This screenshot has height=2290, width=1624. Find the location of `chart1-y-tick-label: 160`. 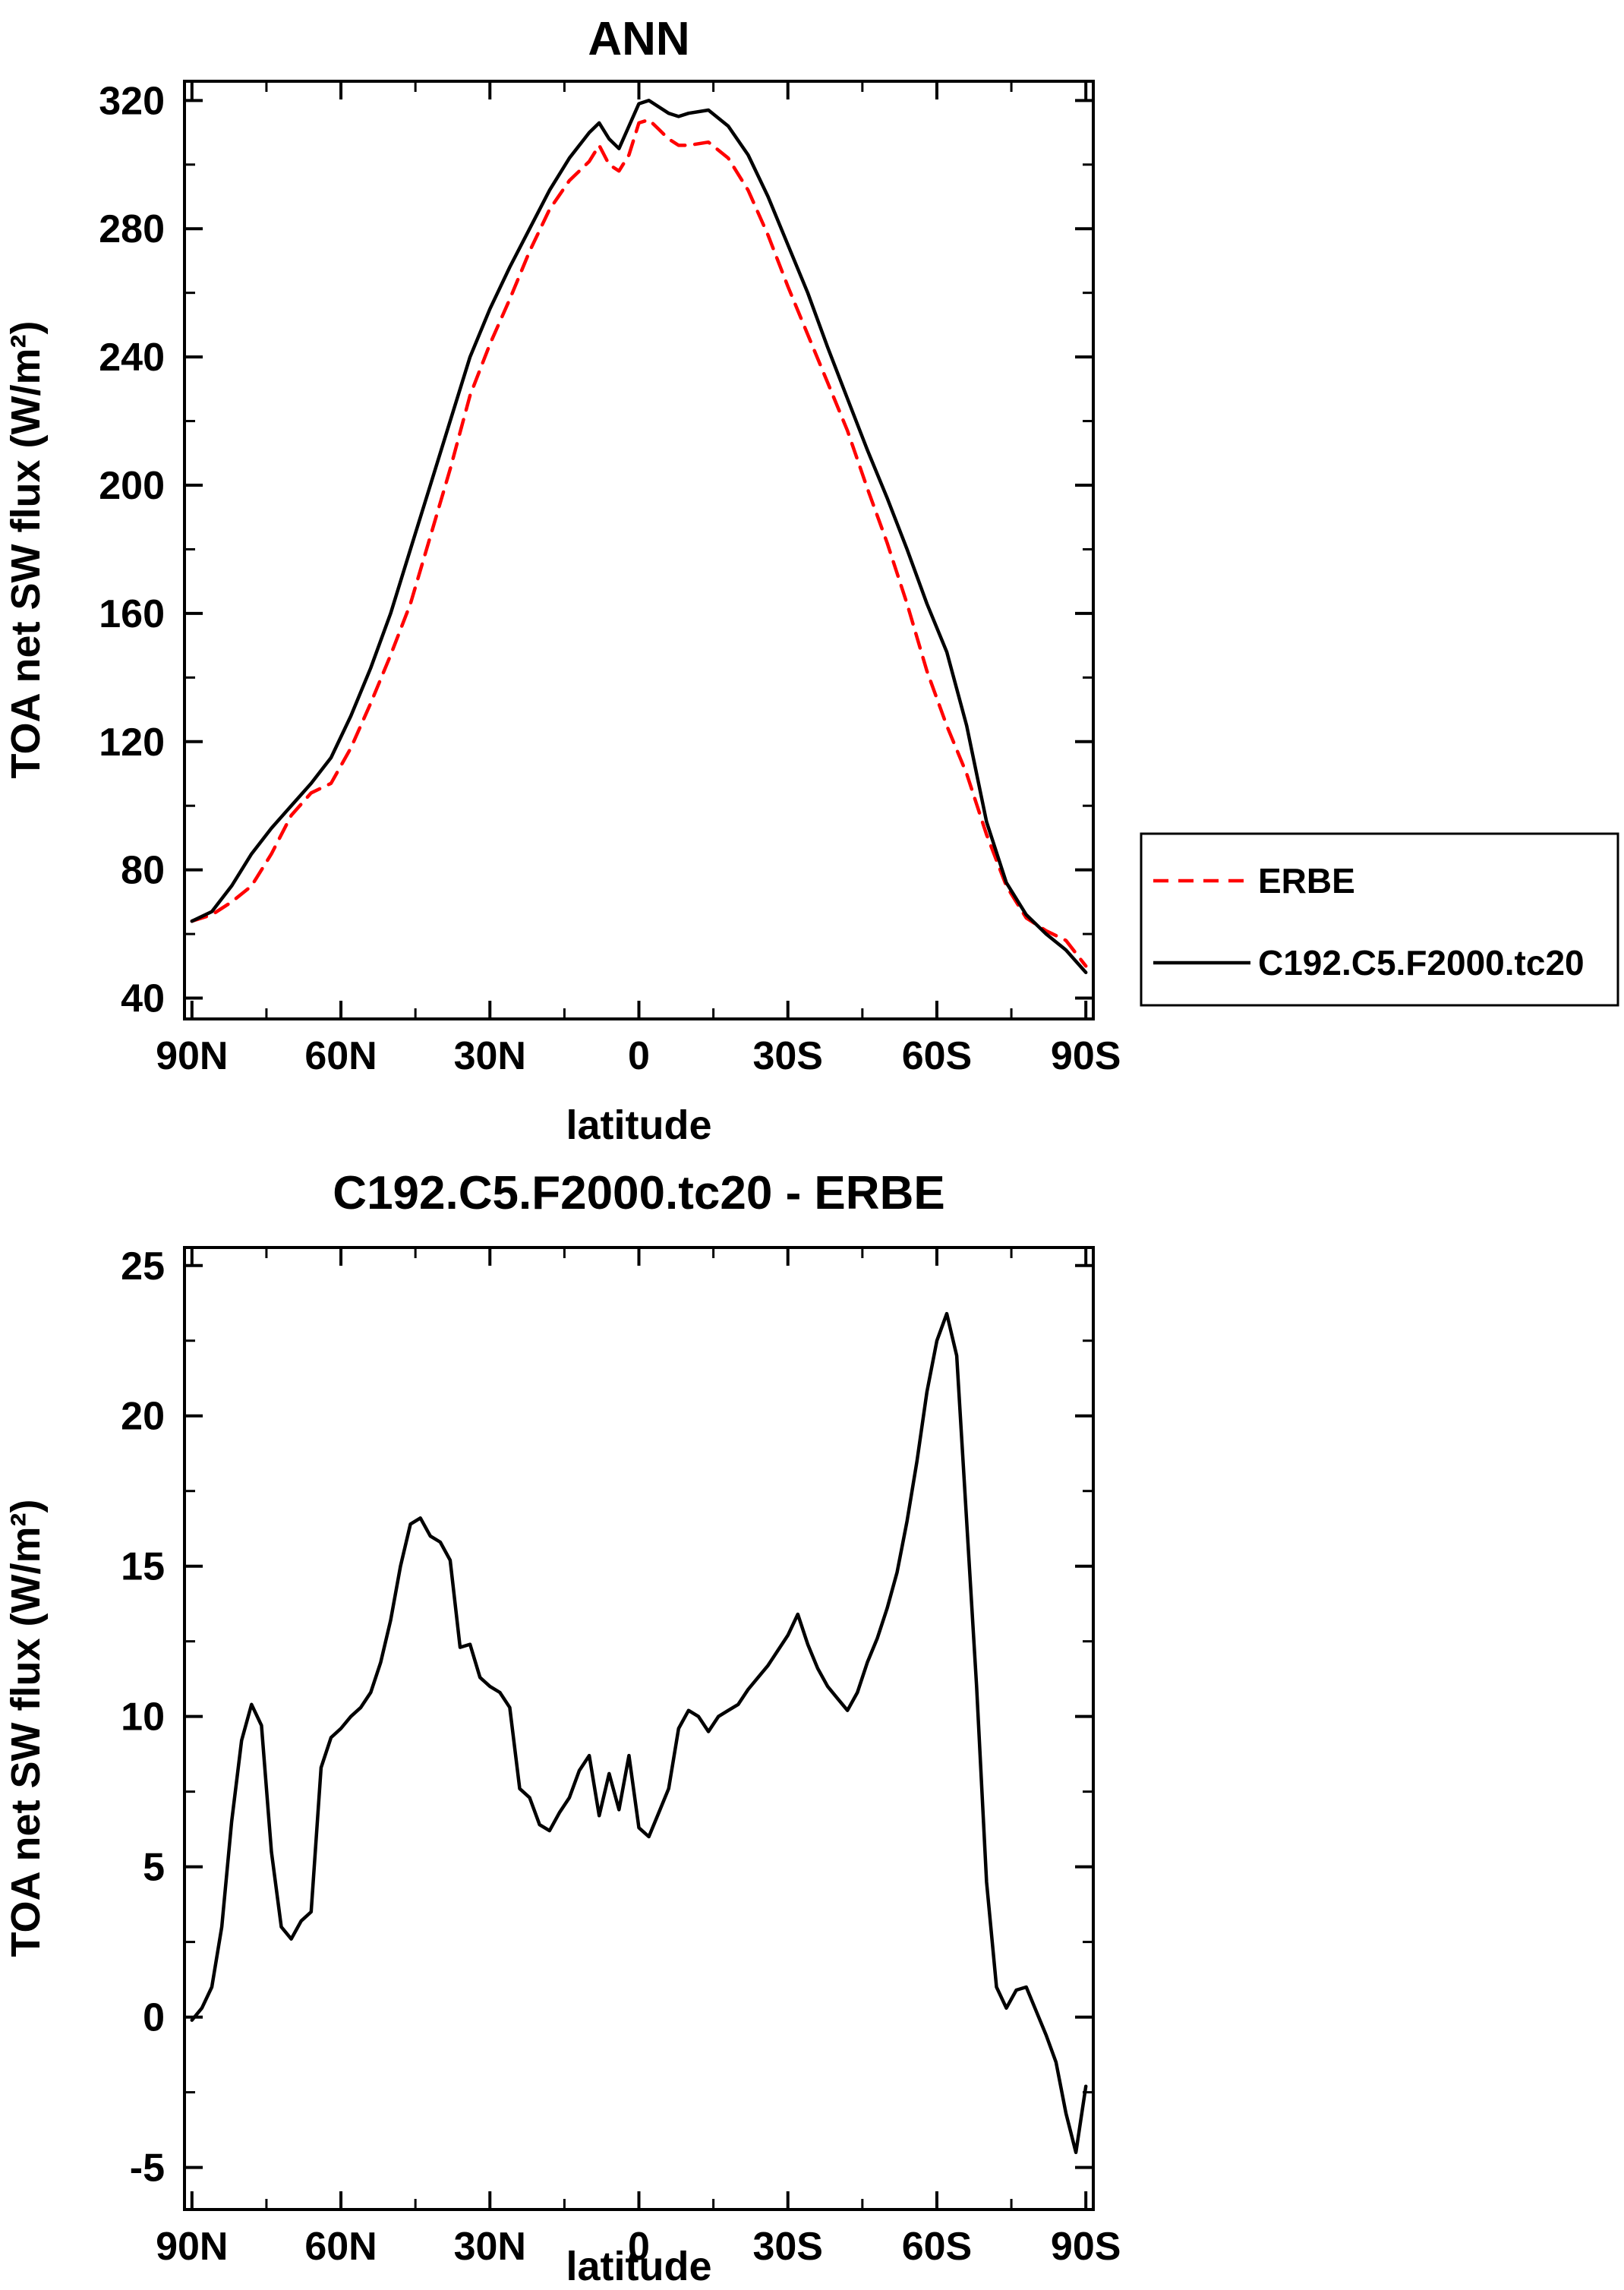

chart1-y-tick-label: 160 is located at coordinates (132, 614).